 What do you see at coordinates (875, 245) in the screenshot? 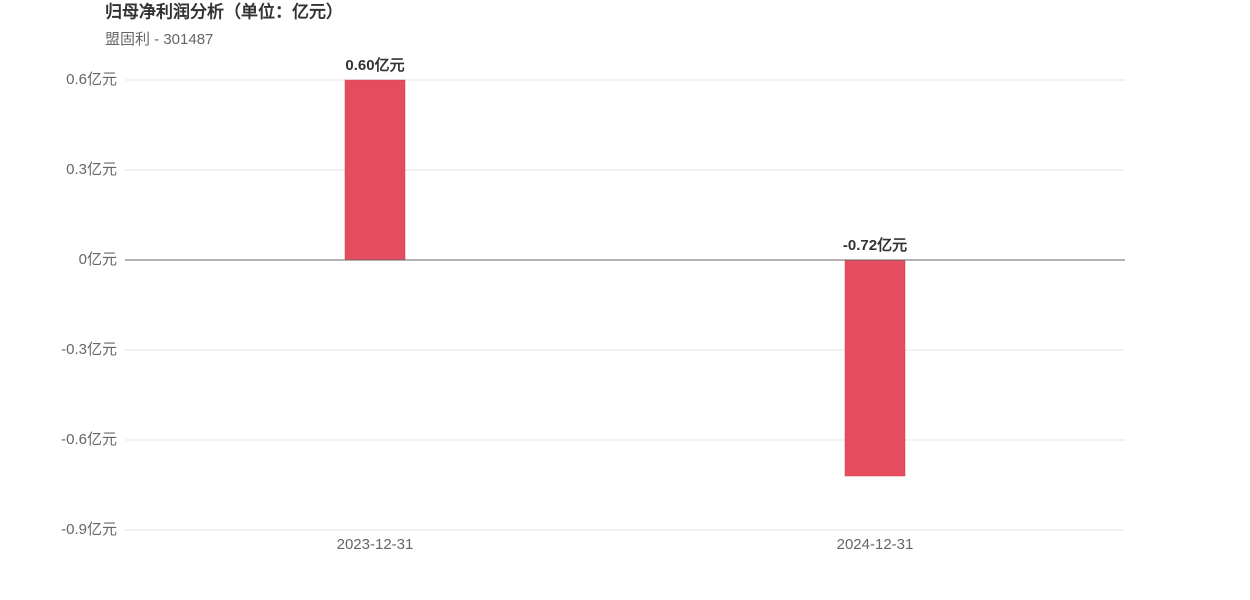
I see `value-label: -0.72亿元` at bounding box center [875, 245].